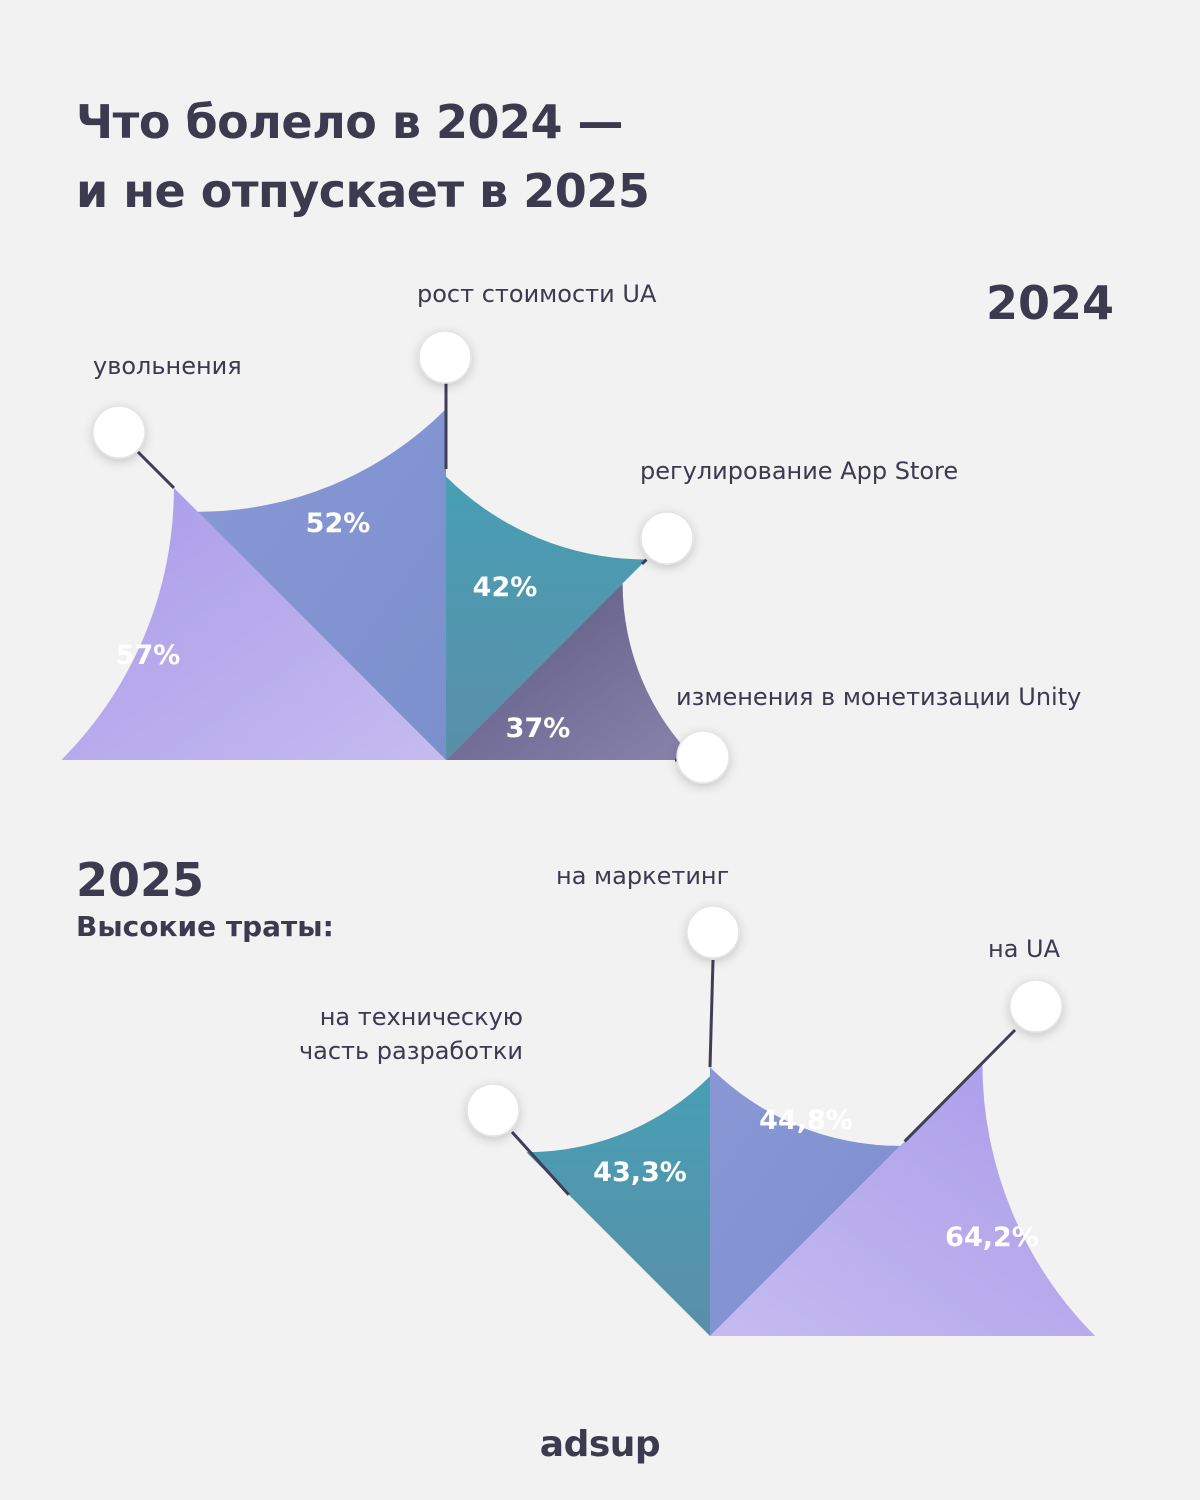 The image size is (1200, 1500). I want to click on marker-dot-unity, so click(703, 757).